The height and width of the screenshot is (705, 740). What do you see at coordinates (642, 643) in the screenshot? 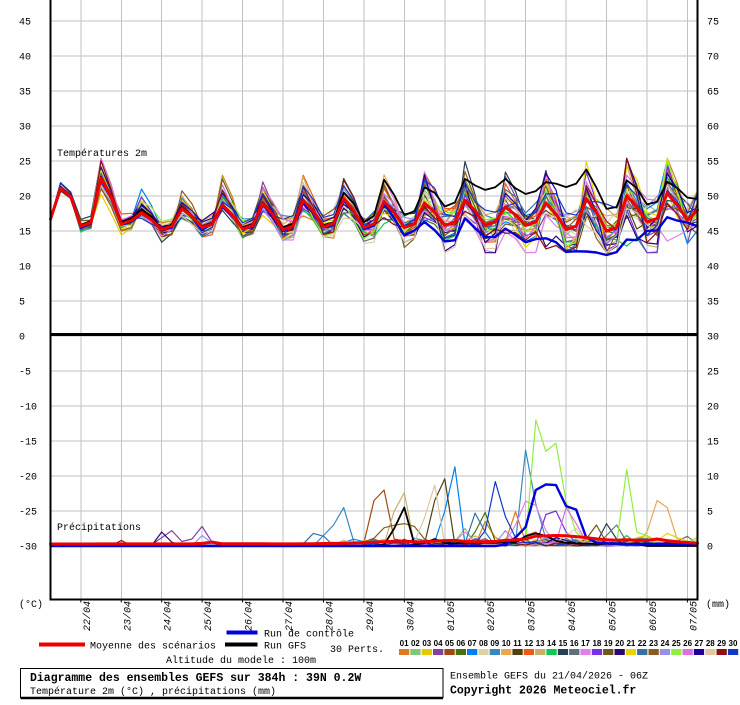
I see `svg-text: 22` at bounding box center [642, 643].